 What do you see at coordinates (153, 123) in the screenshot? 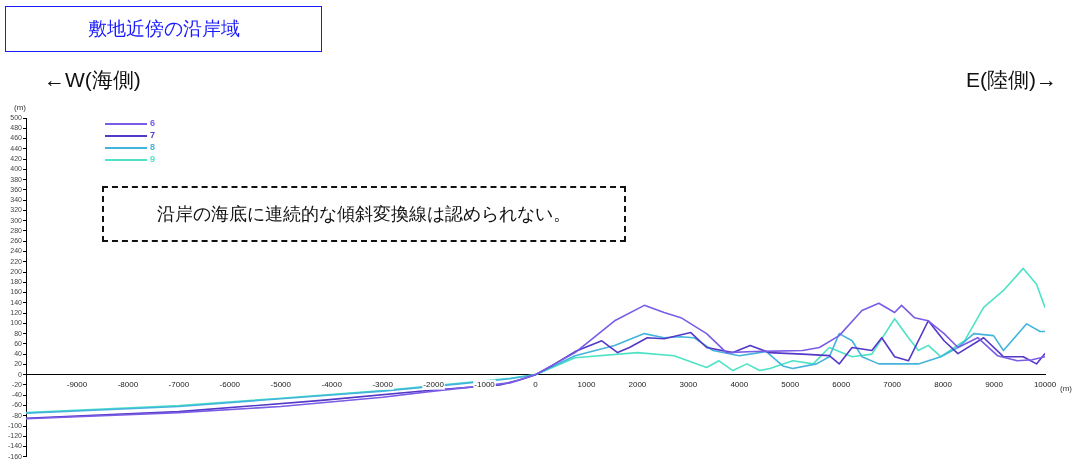
I see `legend-label: 6` at bounding box center [153, 123].